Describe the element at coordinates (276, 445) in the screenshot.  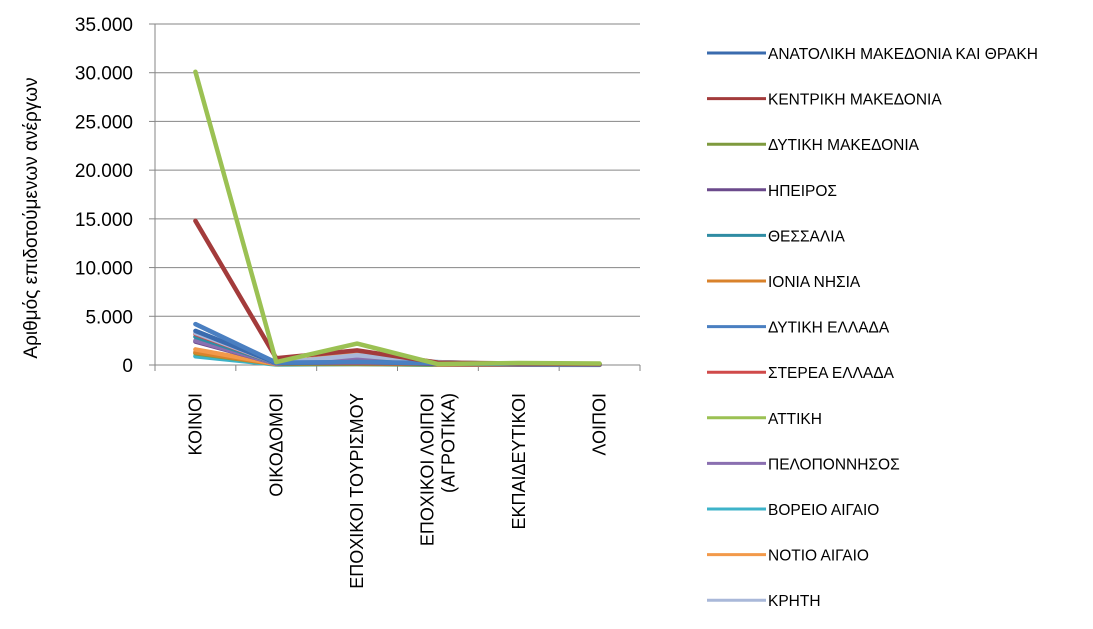
I see `x-tick-label: ΟΙΚΟΔΟΜΟΙ` at that location.